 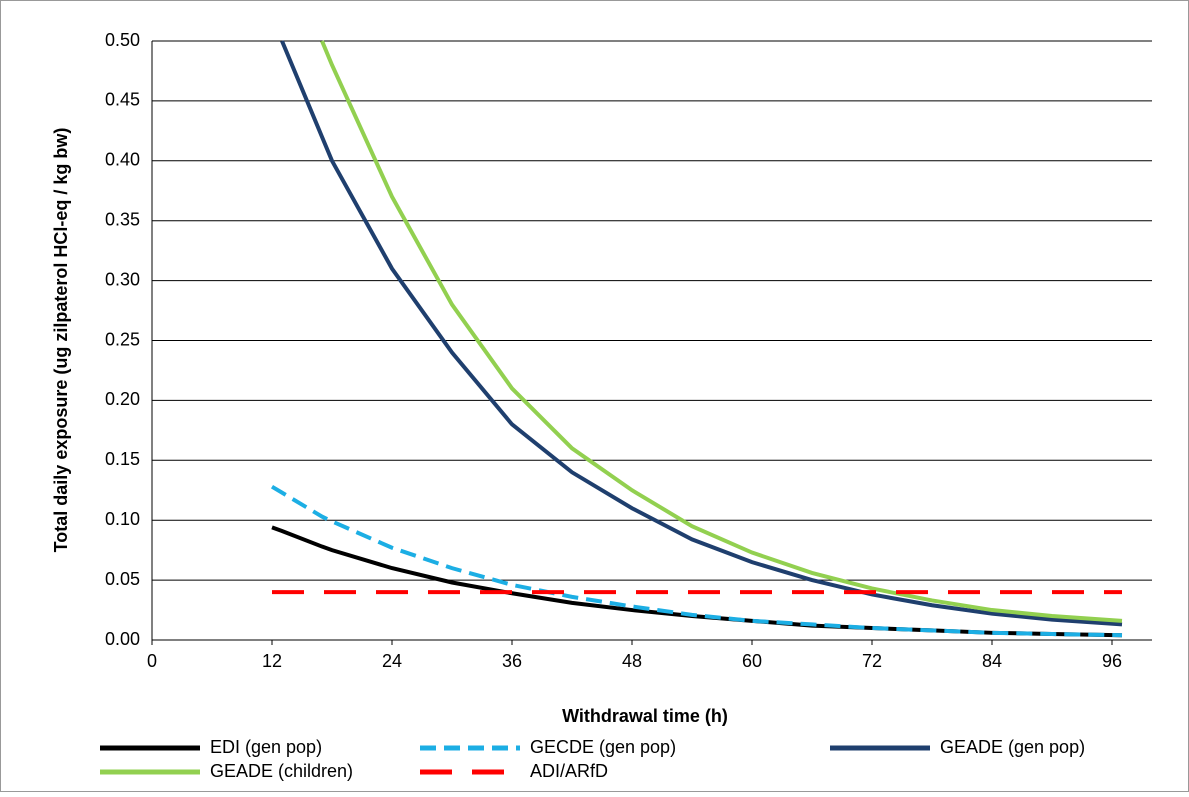 What do you see at coordinates (281, 771) in the screenshot?
I see `legend-label: GEADE (children)` at bounding box center [281, 771].